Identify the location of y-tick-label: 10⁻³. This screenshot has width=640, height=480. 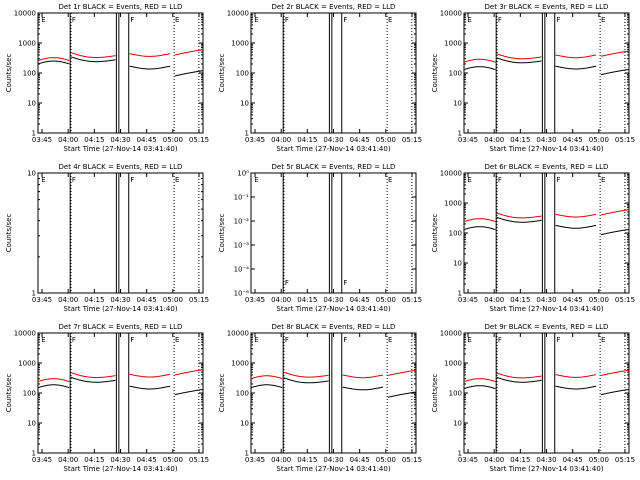
(242, 246).